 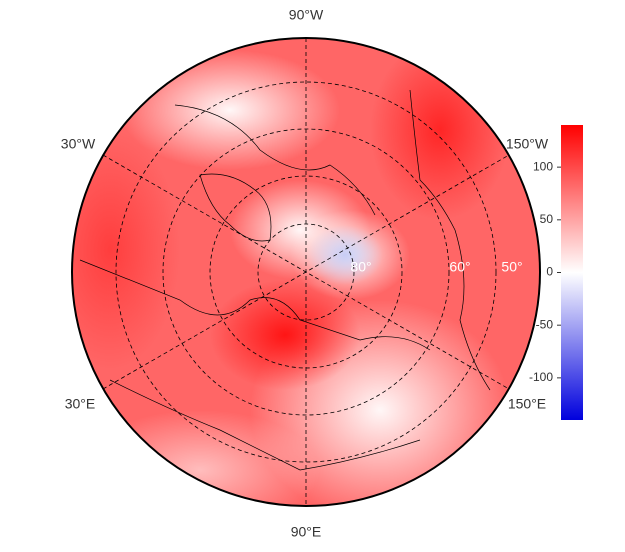 What do you see at coordinates (547, 219) in the screenshot?
I see `colorbar-tick-label: 50` at bounding box center [547, 219].